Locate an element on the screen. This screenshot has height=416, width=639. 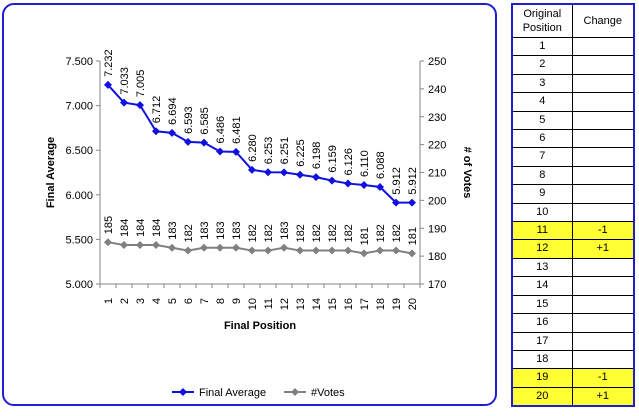
original-position-cell: 18 is located at coordinates (542, 359).